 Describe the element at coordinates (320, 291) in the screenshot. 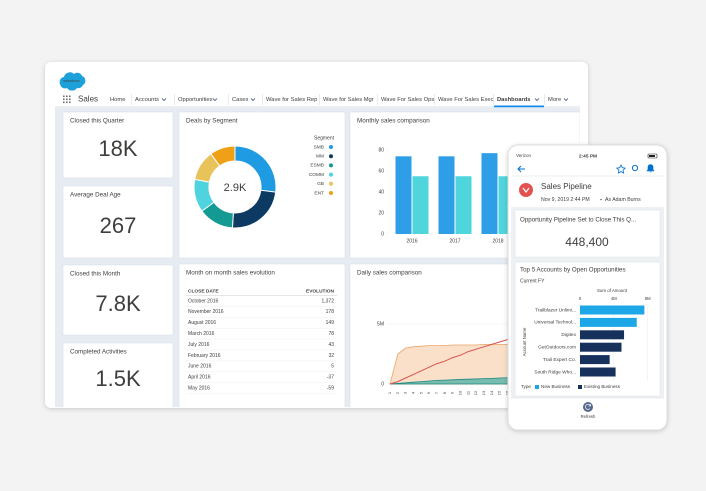

I see `column-header: EVOLUTION` at that location.